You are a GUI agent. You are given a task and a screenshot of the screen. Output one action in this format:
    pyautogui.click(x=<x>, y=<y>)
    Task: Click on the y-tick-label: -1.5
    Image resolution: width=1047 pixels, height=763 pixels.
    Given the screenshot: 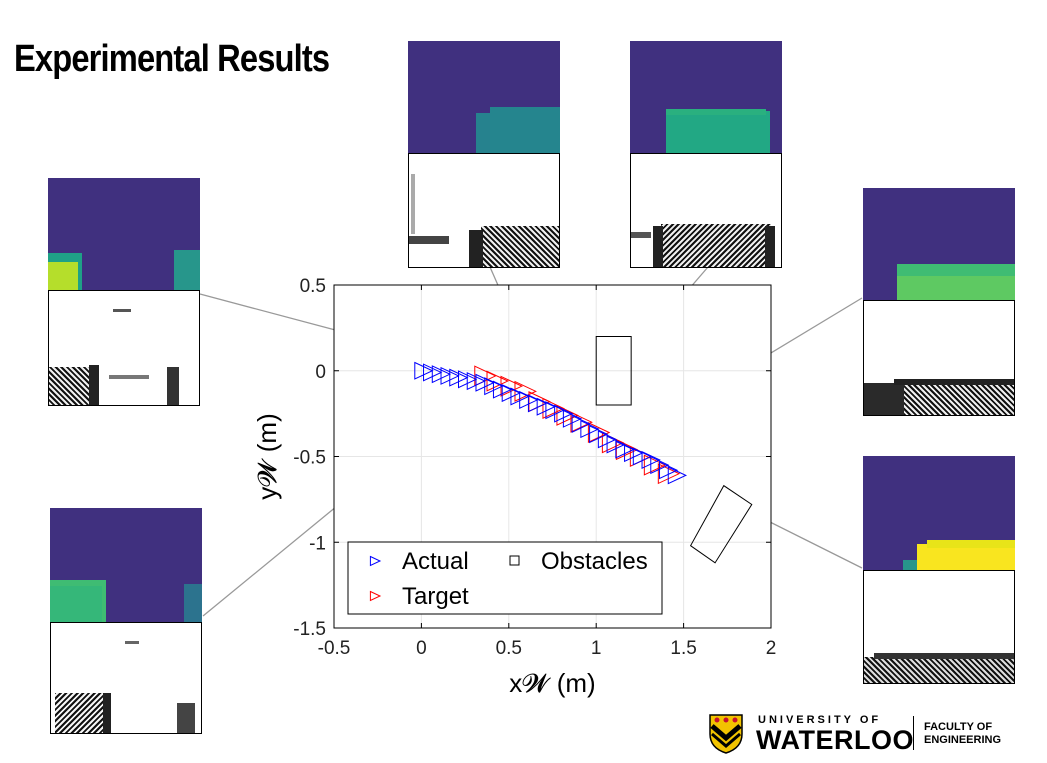 What is the action you would take?
    pyautogui.click(x=309, y=629)
    